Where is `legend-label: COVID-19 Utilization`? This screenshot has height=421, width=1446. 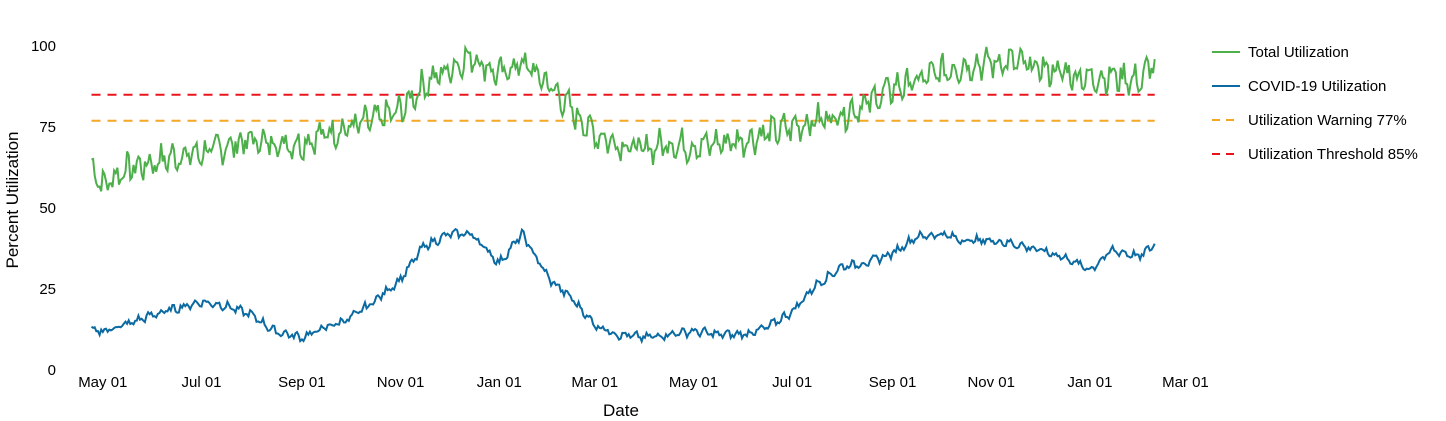
legend-label: COVID-19 Utilization is located at coordinates (1317, 86).